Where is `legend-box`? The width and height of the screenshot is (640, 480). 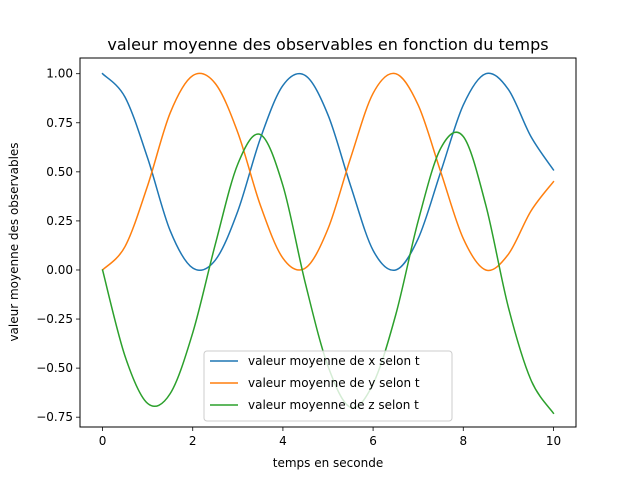
legend-box is located at coordinates (328, 386).